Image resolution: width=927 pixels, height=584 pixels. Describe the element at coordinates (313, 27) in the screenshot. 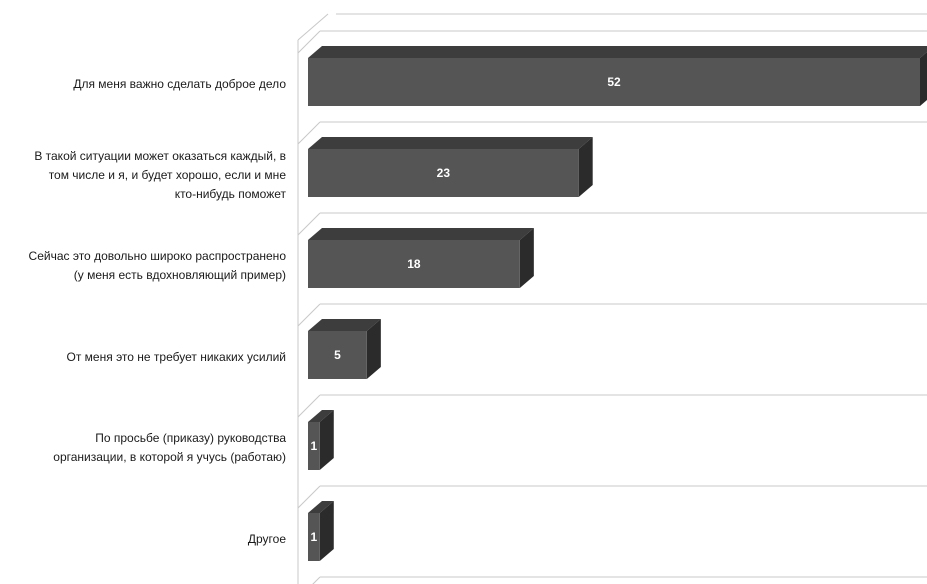

I see `wall-top-edge` at that location.